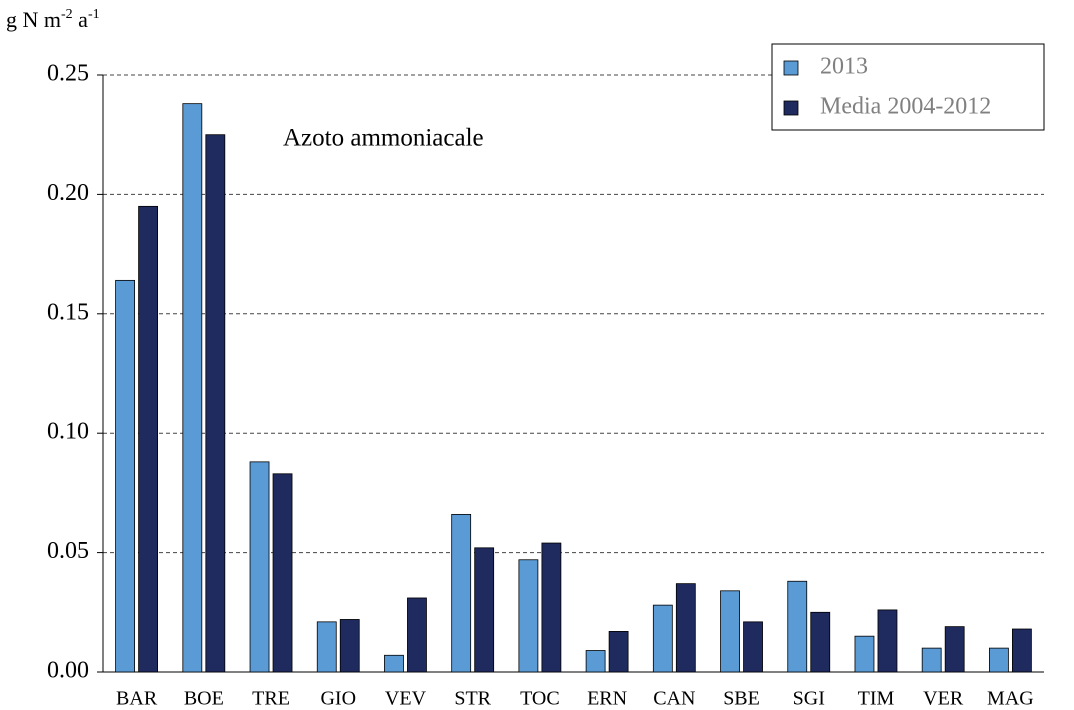  What do you see at coordinates (908, 87) in the screenshot?
I see `legend-box` at bounding box center [908, 87].